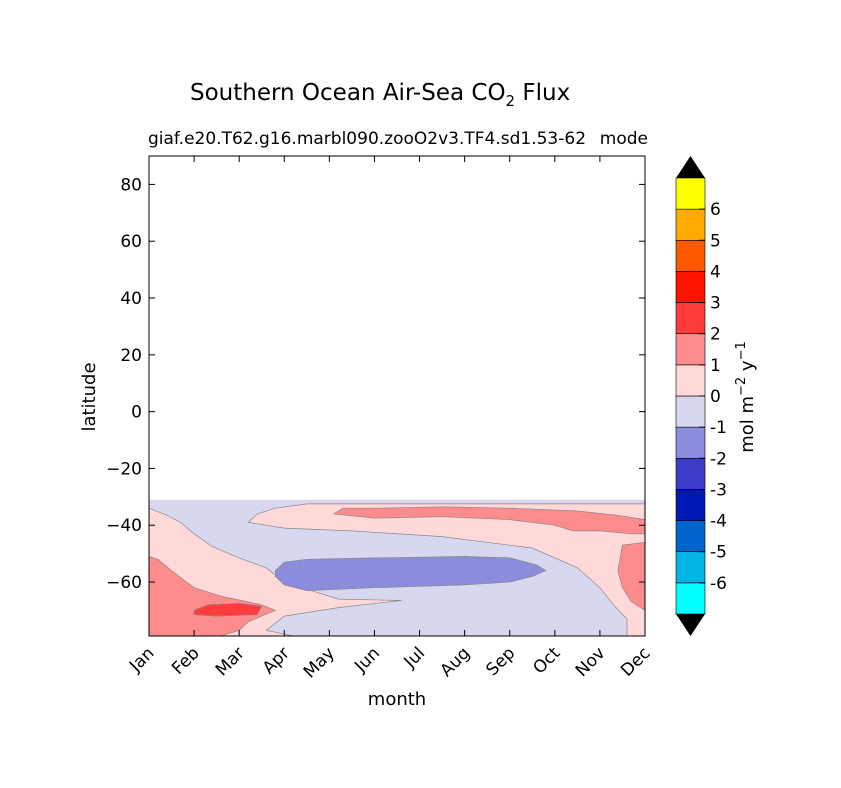  Describe the element at coordinates (414, 657) in the screenshot. I see `x-tick-label: Jul` at that location.